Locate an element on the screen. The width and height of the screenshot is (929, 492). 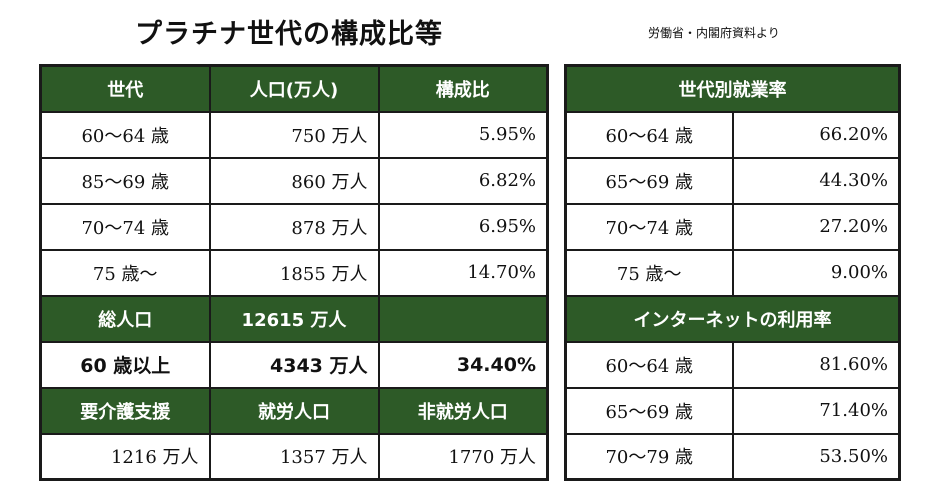
bottom-header-row: 要介護支援 就労人口 非就労人口 is located at coordinates (294, 410).